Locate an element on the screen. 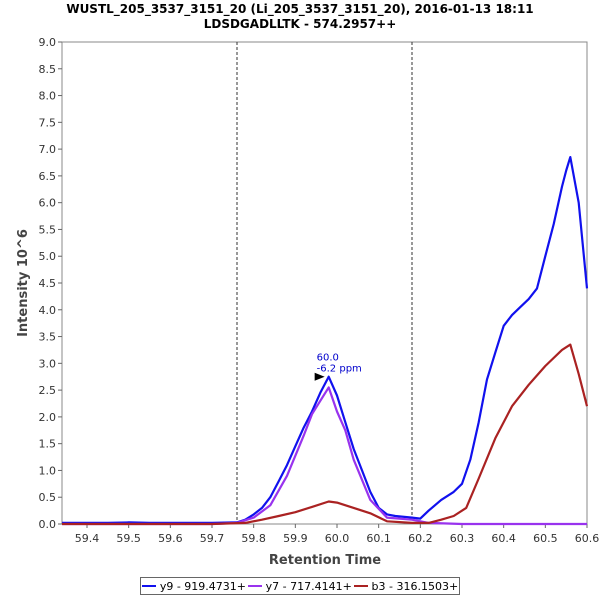 This screenshot has height=600, width=600. x-tick-label: 60.4 is located at coordinates (503, 538).